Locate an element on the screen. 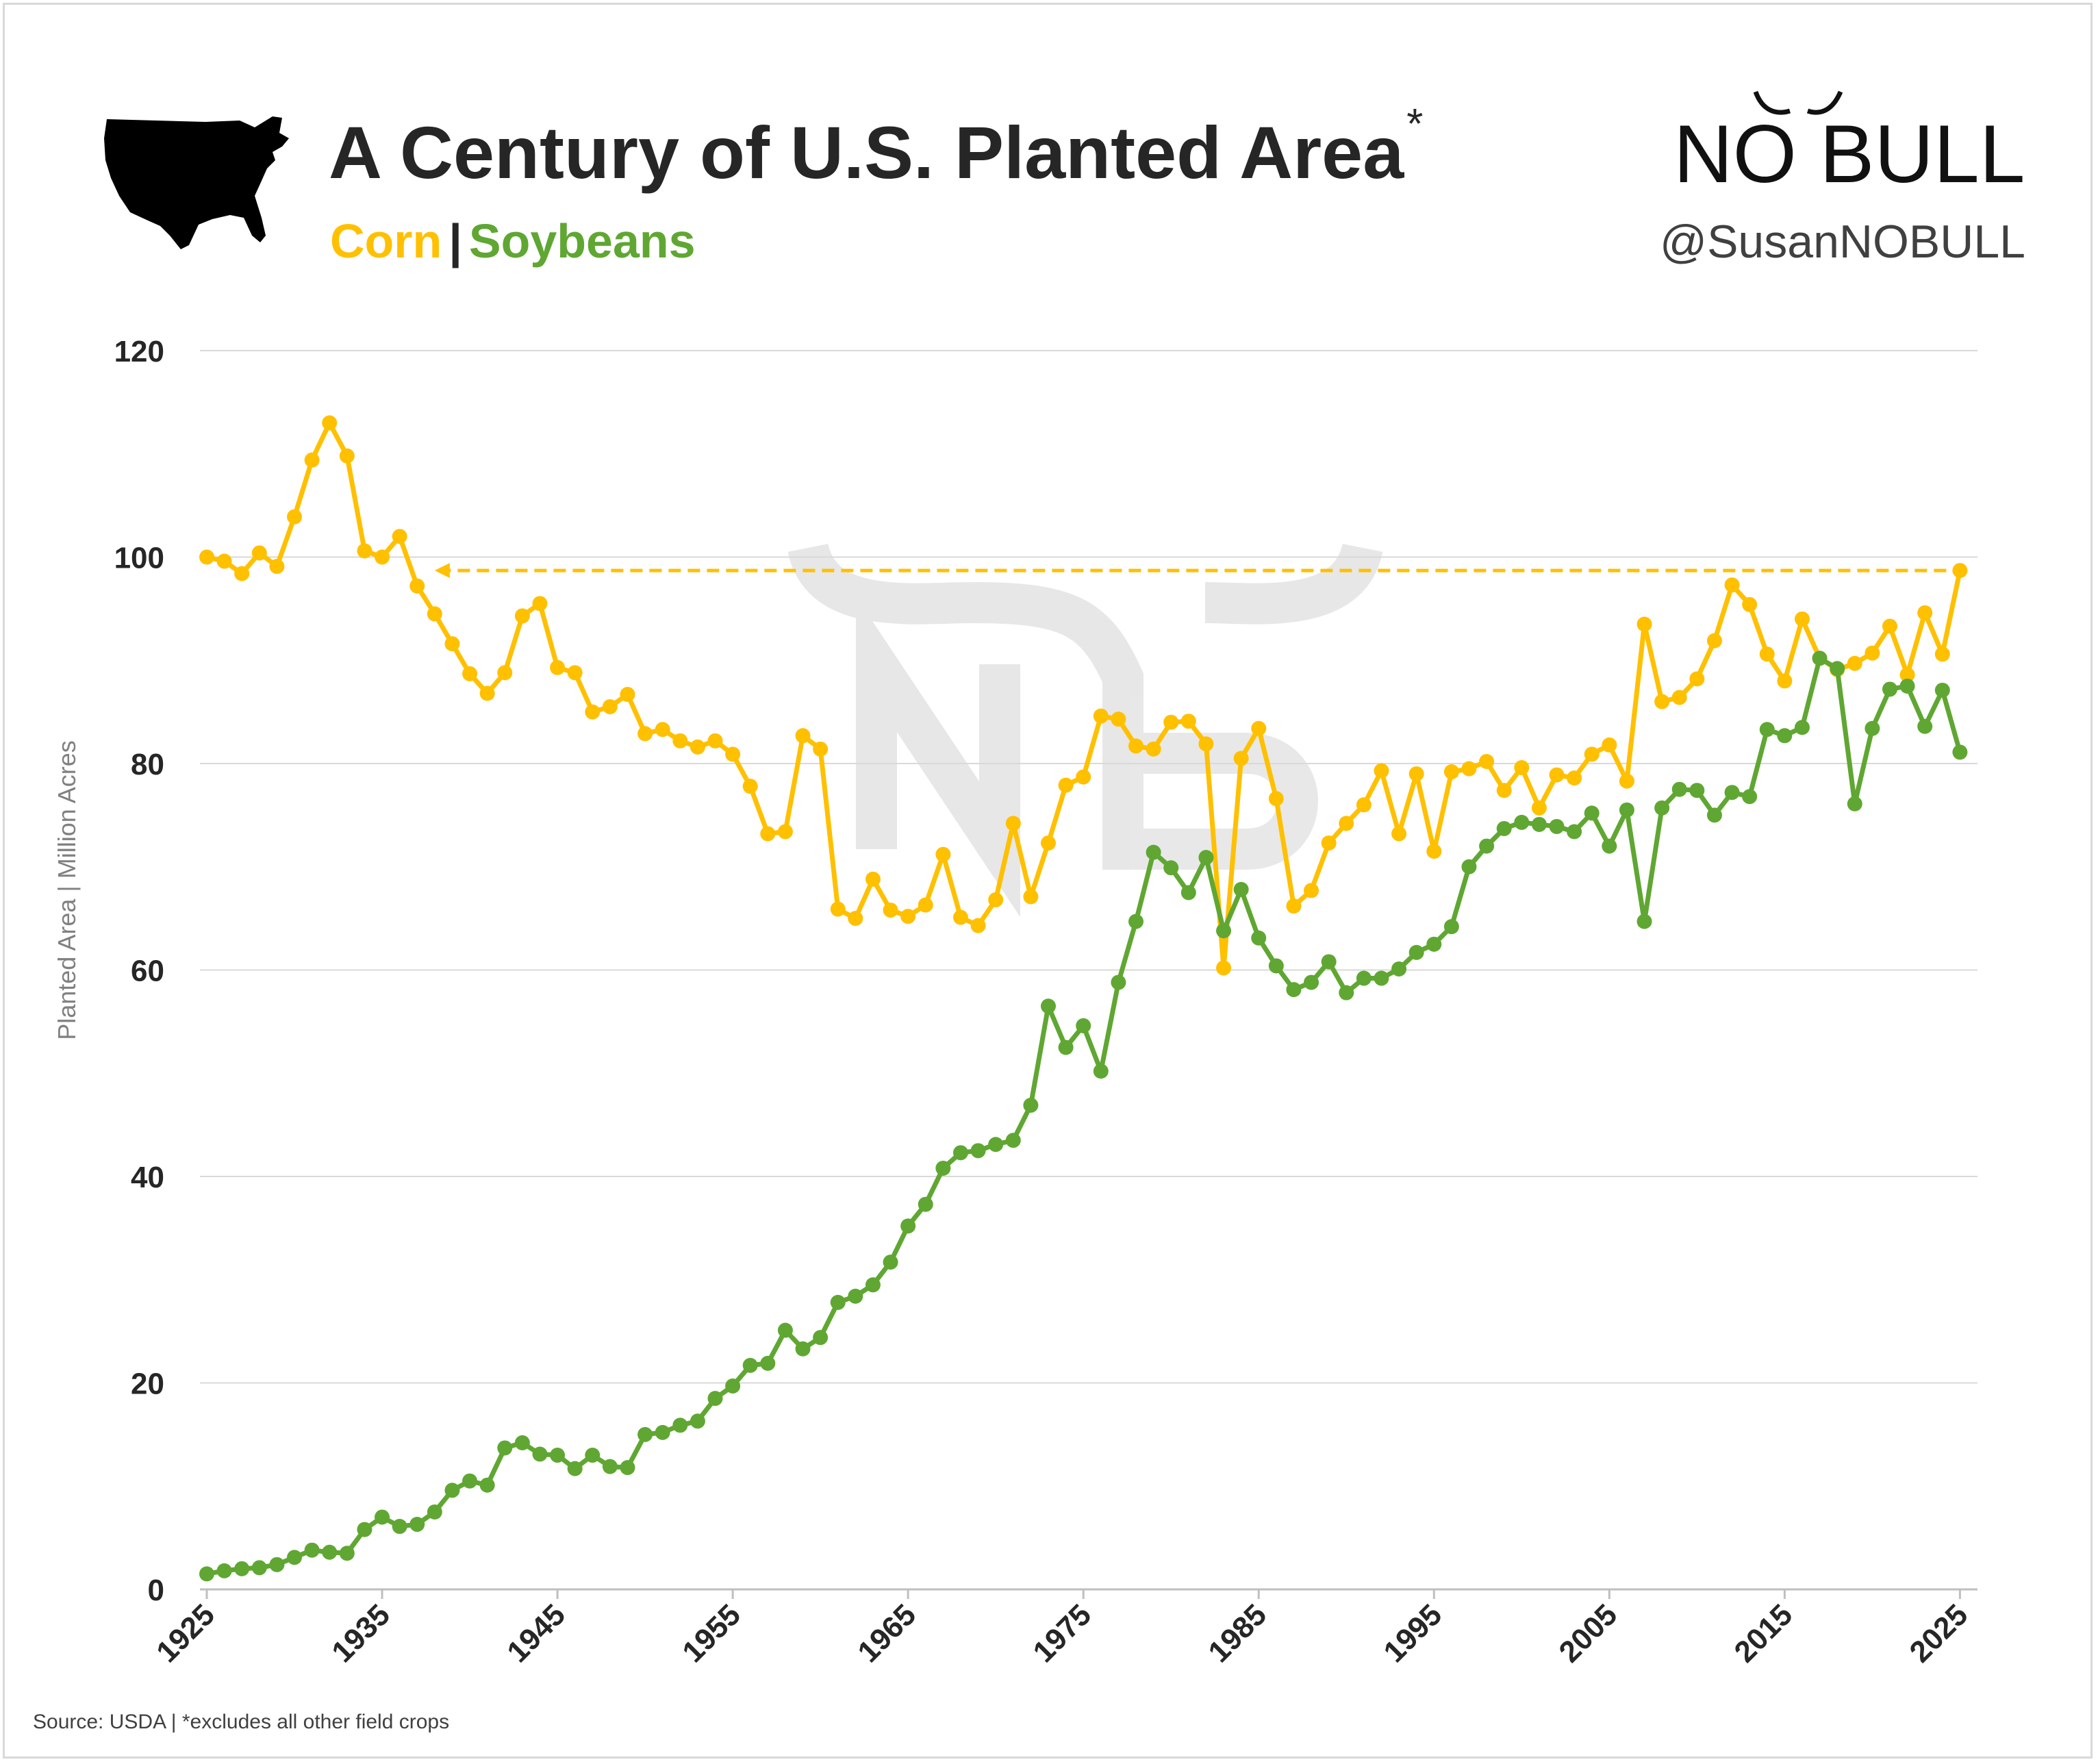 This screenshot has height=1764, width=2098. x-tick-label: 1995 is located at coordinates (1413, 1633).